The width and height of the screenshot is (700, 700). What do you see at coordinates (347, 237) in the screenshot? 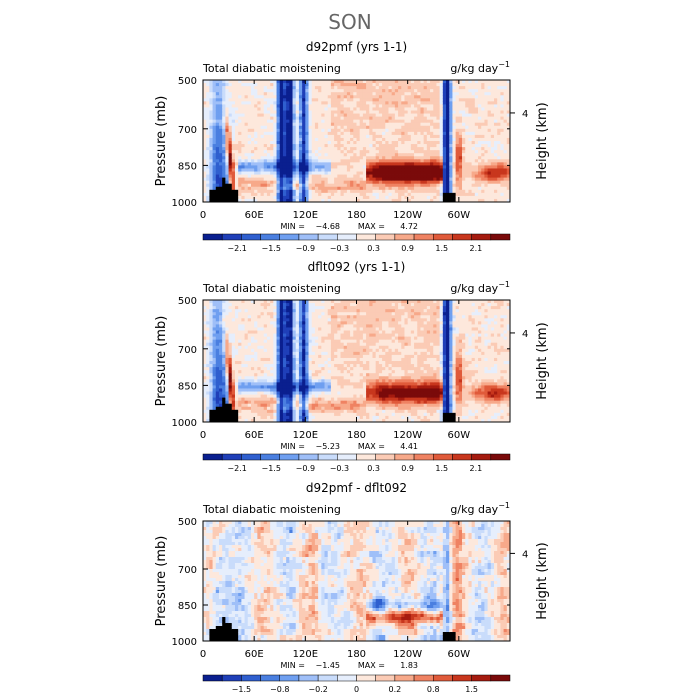
I see `colorbar-box` at bounding box center [347, 237].